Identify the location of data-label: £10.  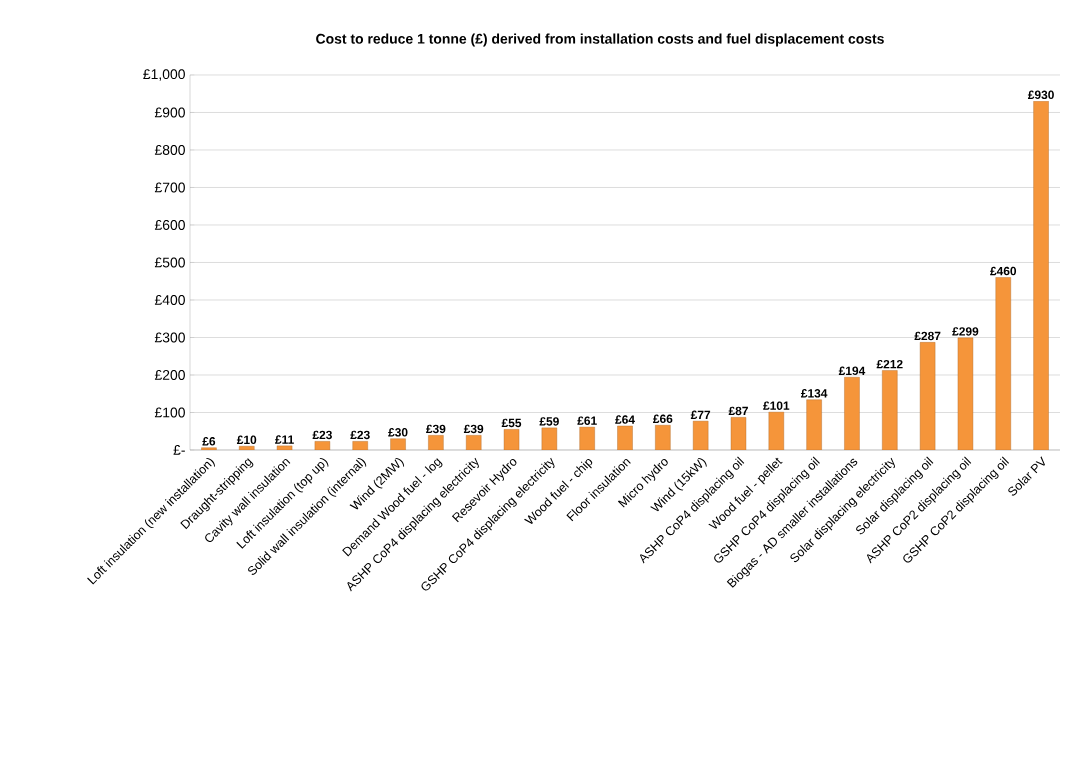
(246, 440).